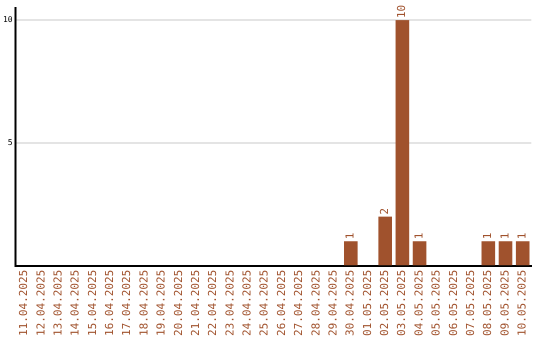 This screenshot has height=340, width=540. I want to click on x-tick-label: 20.04.2025, so click(178, 303).